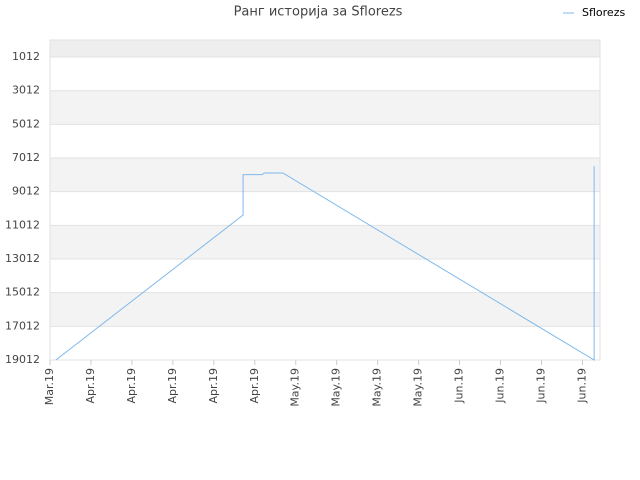 The image size is (640, 480). I want to click on y-tick-label: 19012, so click(22, 359).